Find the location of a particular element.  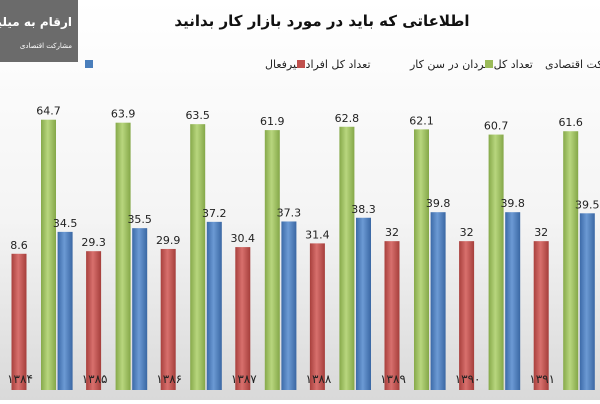

value-label: 60.7 is located at coordinates (496, 126).